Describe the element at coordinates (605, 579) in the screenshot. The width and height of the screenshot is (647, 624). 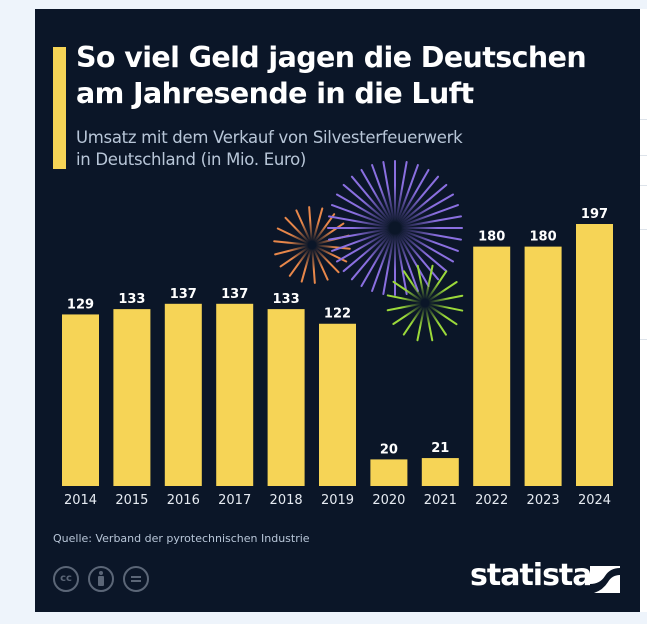
I see `statista-logo-icon` at that location.